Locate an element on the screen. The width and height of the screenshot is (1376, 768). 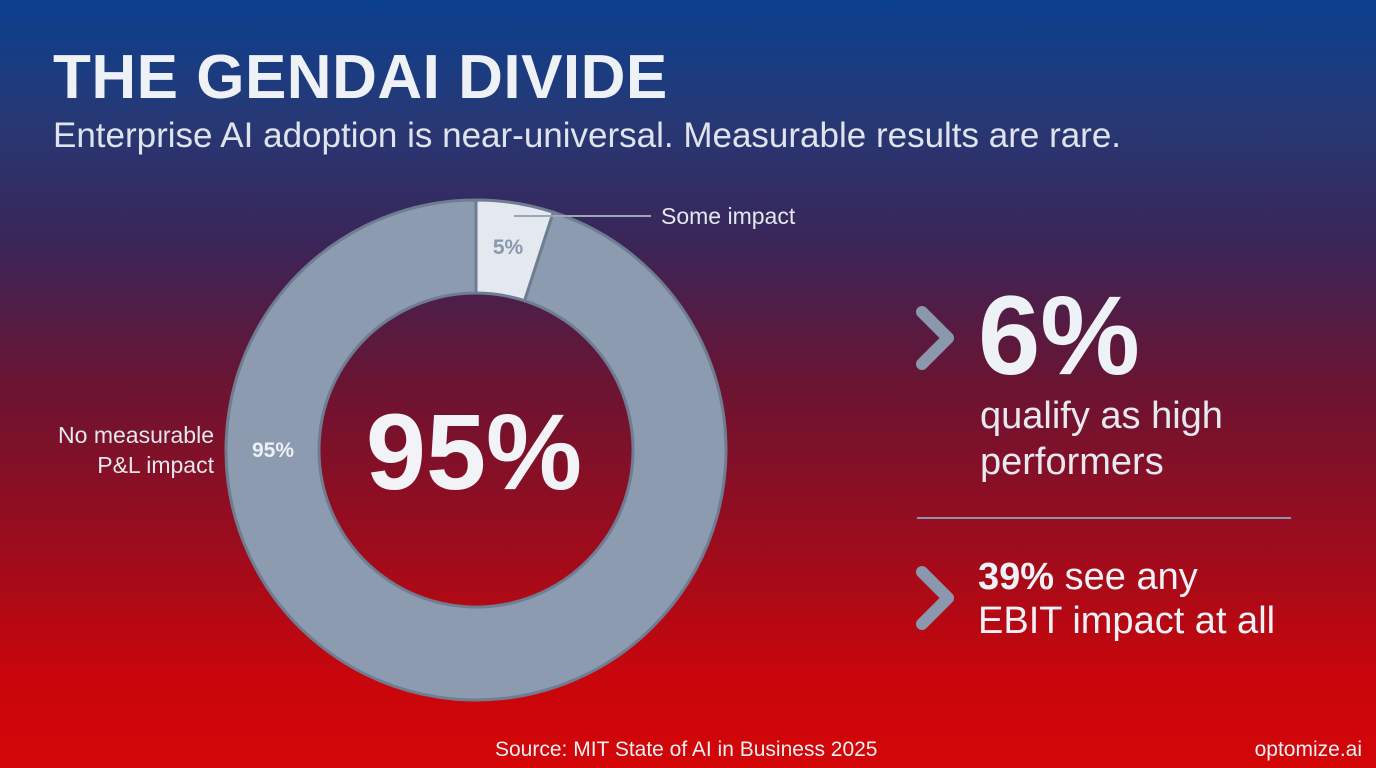
slice-label-line: P&L impact is located at coordinates (155, 465).